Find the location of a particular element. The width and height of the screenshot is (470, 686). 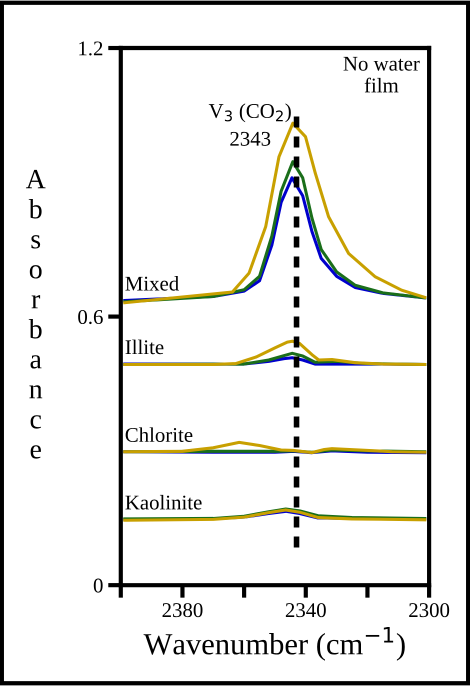

x-tick-label: 2300 is located at coordinates (429, 610).